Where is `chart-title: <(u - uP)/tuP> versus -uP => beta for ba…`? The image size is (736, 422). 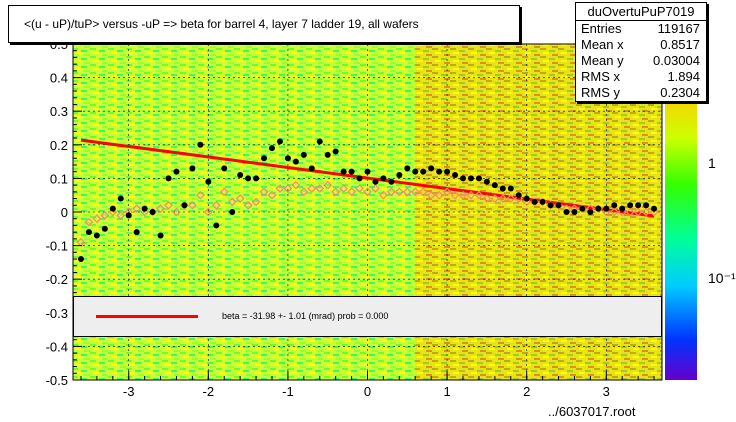
chart-title: <(u - uP)/tuP> versus -uP => beta for ba… is located at coordinates (221, 24).